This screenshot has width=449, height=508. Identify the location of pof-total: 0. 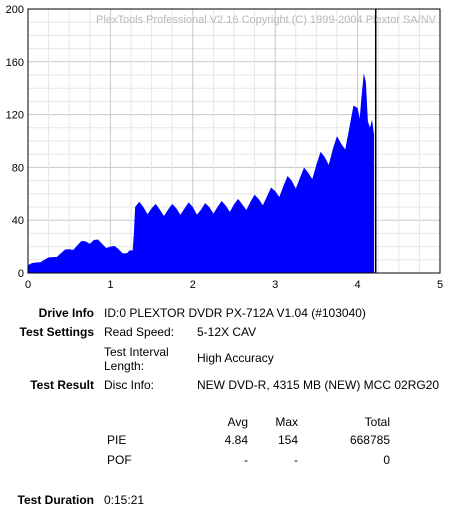
(386, 460).